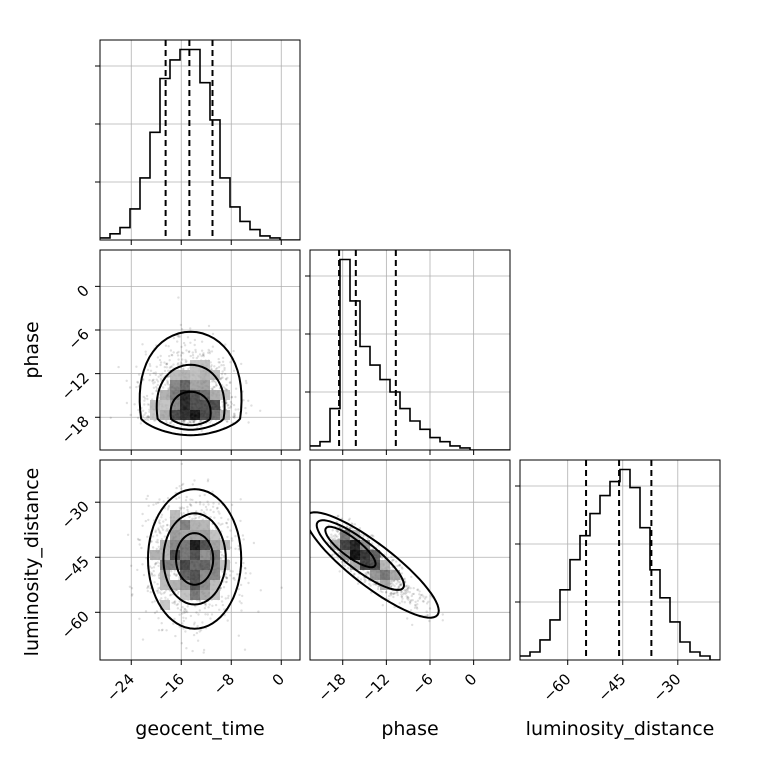 This screenshot has height=760, width=760. I want to click on y-axis-label-luminosity-distance: luminosity_distance, so click(32, 562).